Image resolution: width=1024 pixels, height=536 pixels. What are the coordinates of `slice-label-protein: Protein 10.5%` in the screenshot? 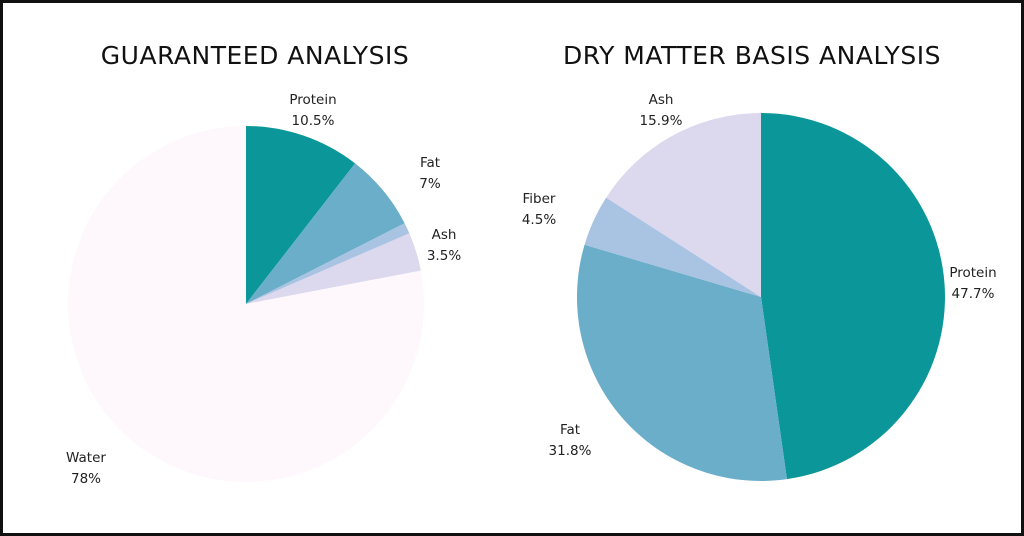 It's located at (312, 110).